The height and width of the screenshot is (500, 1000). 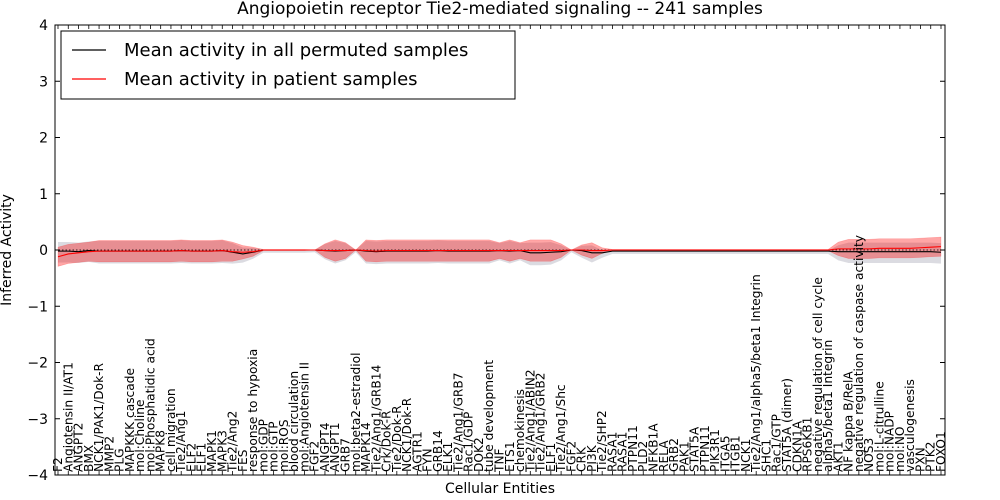 I want to click on x-category-label: NF kappa B/RelA, so click(x=849, y=421).